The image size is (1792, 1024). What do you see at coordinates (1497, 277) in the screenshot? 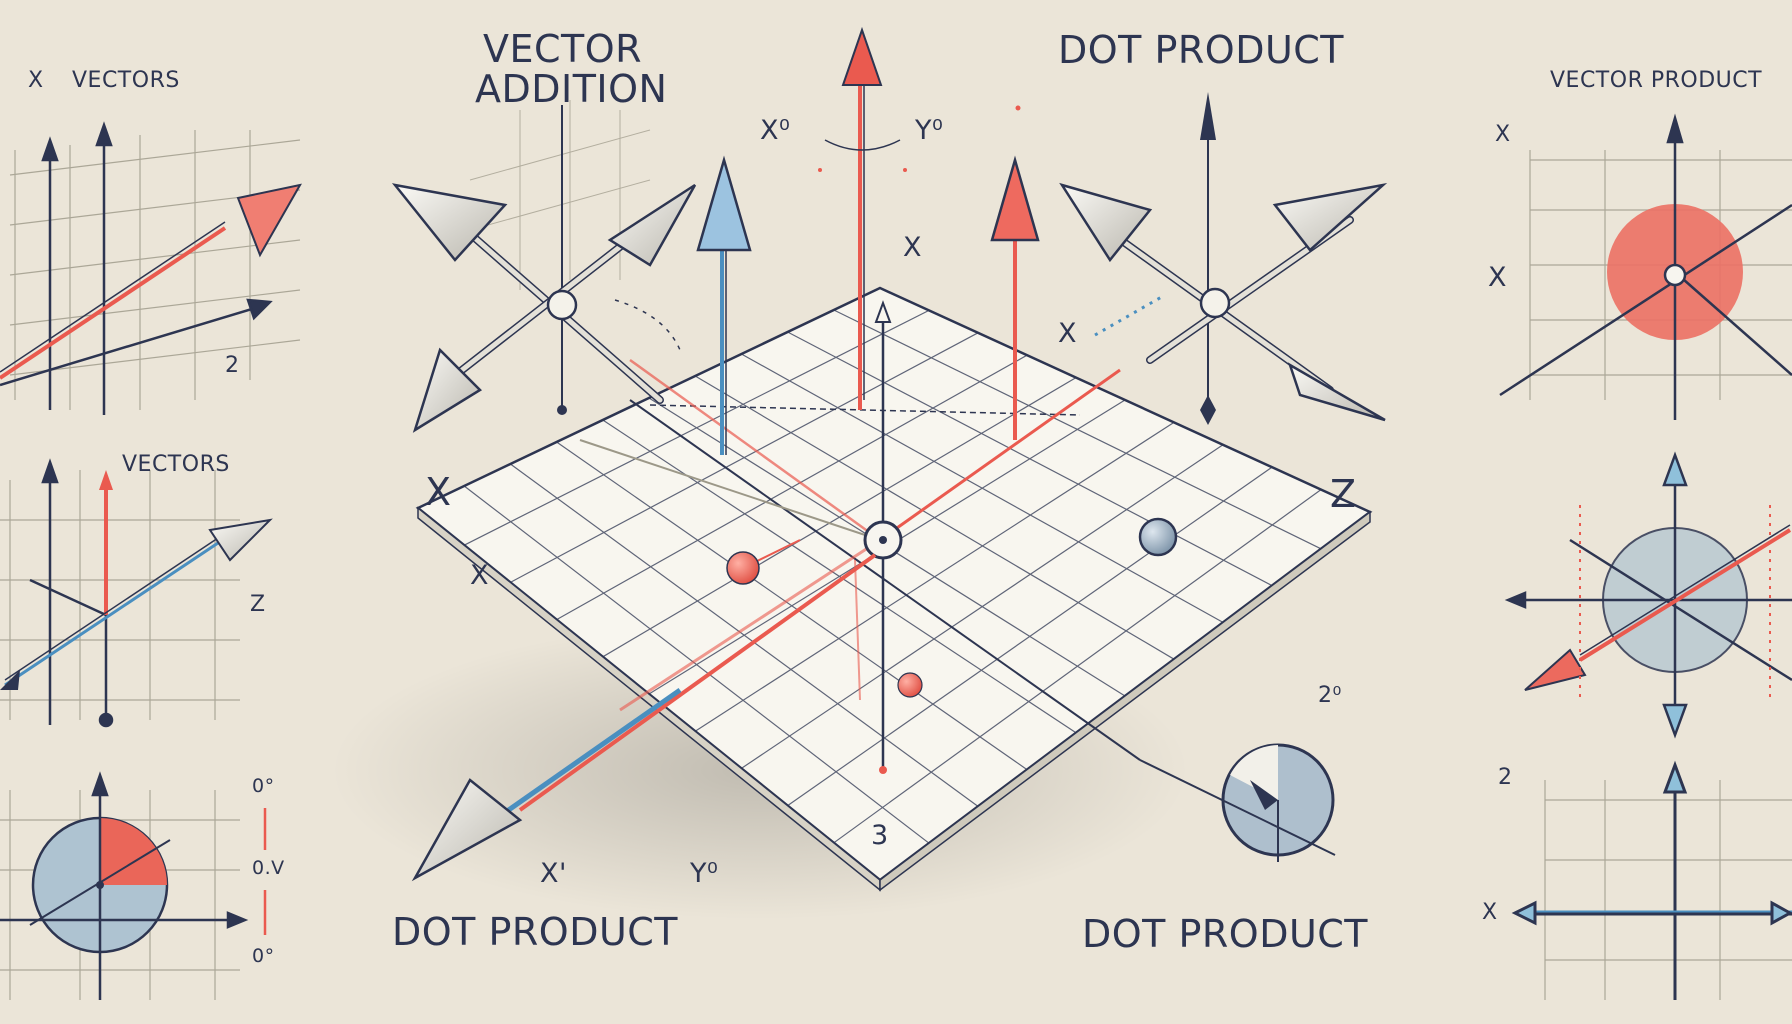
I see `right-mid-x-label: X` at bounding box center [1497, 277].